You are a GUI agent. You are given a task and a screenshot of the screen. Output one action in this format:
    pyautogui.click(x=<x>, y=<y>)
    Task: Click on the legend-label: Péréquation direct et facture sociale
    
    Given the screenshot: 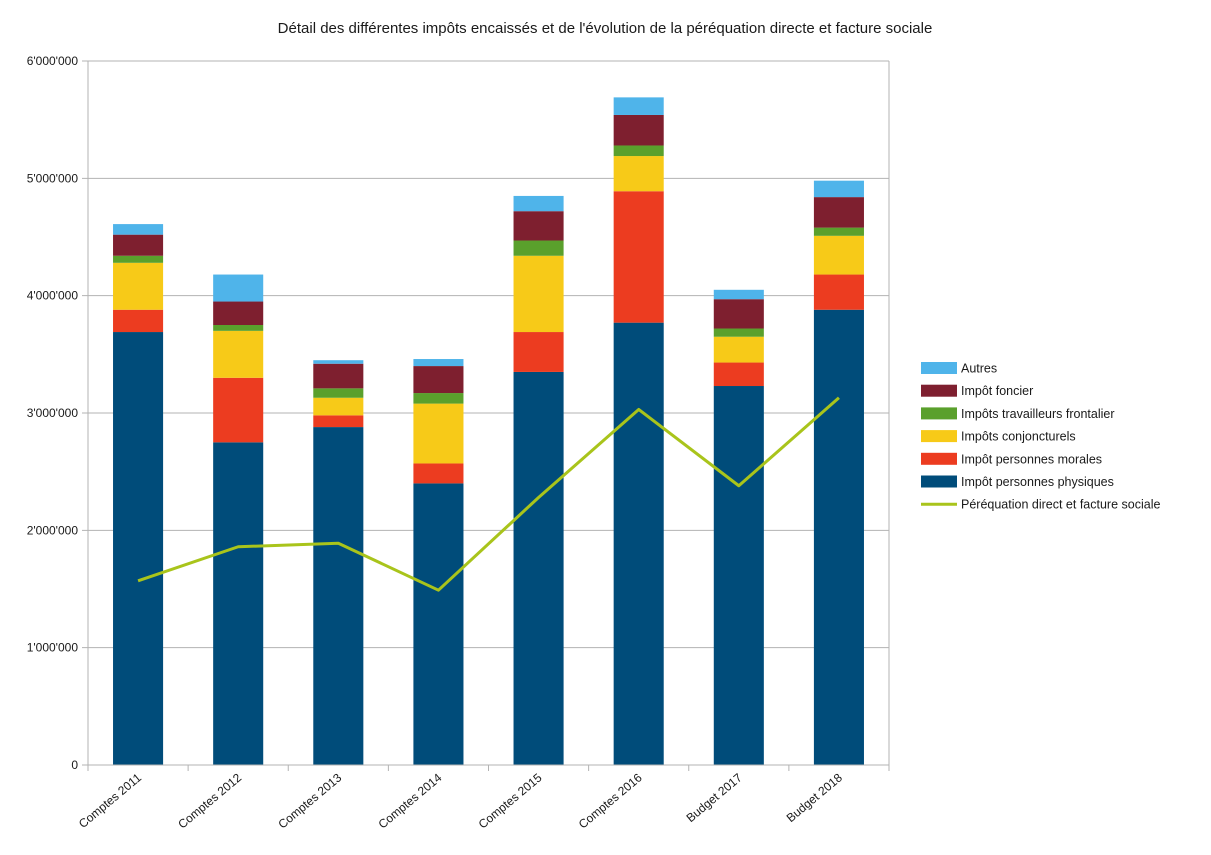 What is the action you would take?
    pyautogui.click(x=1060, y=505)
    